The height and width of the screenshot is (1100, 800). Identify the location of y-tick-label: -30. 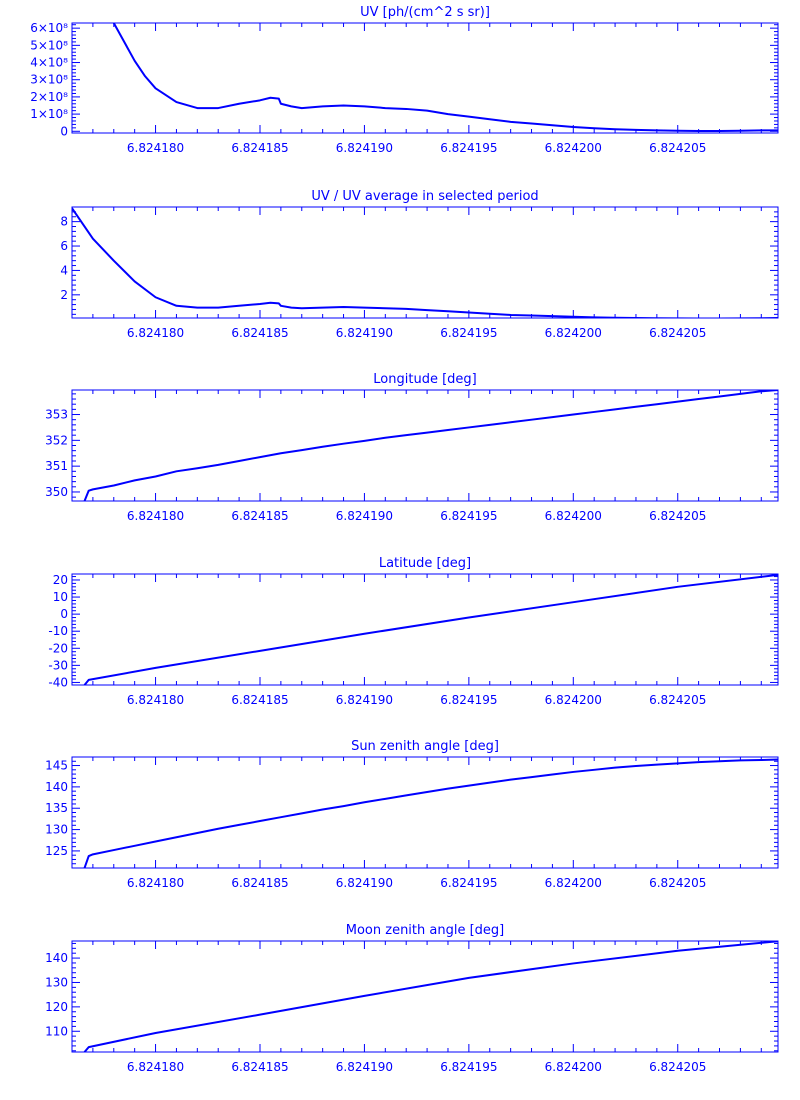
(58, 665).